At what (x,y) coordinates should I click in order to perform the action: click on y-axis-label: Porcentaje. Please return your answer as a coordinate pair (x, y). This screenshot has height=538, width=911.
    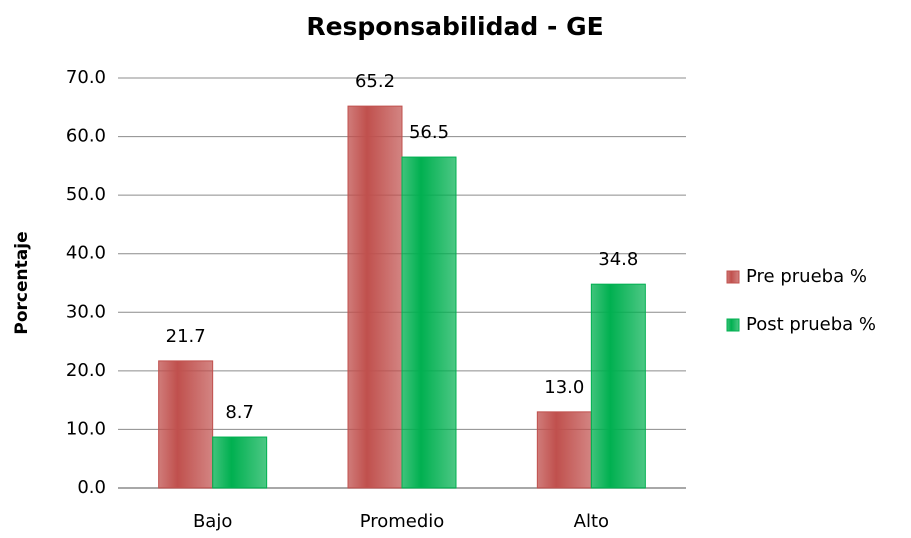
    Looking at the image, I should click on (22, 282).